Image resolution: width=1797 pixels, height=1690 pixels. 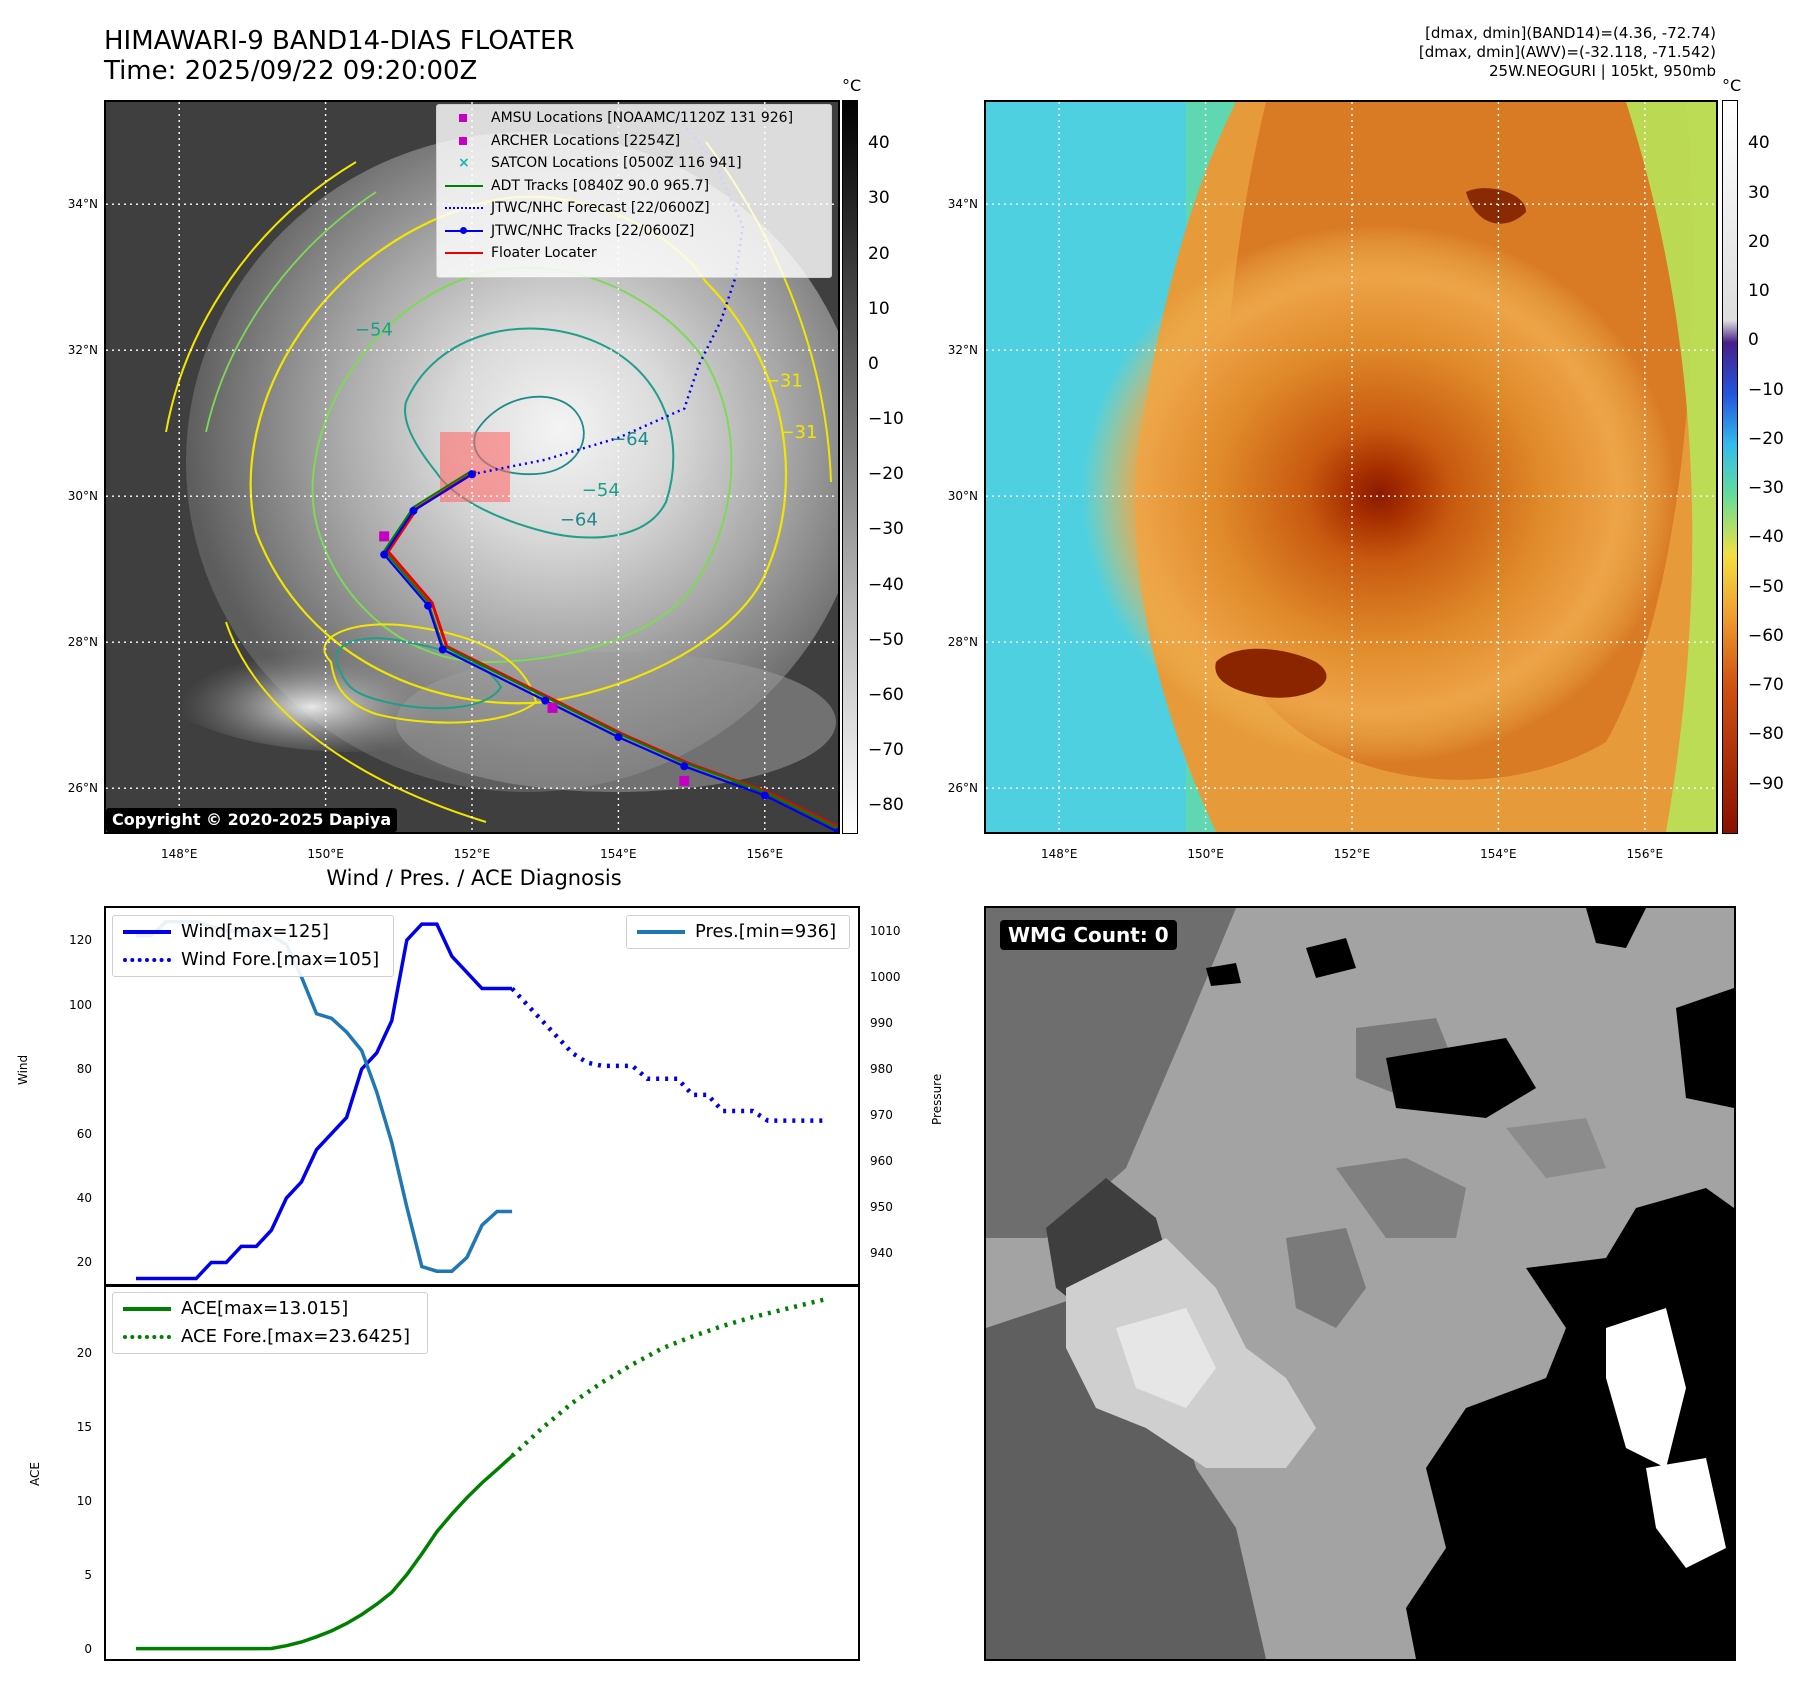 I want to click on color-colorbar, so click(x=1730, y=467).